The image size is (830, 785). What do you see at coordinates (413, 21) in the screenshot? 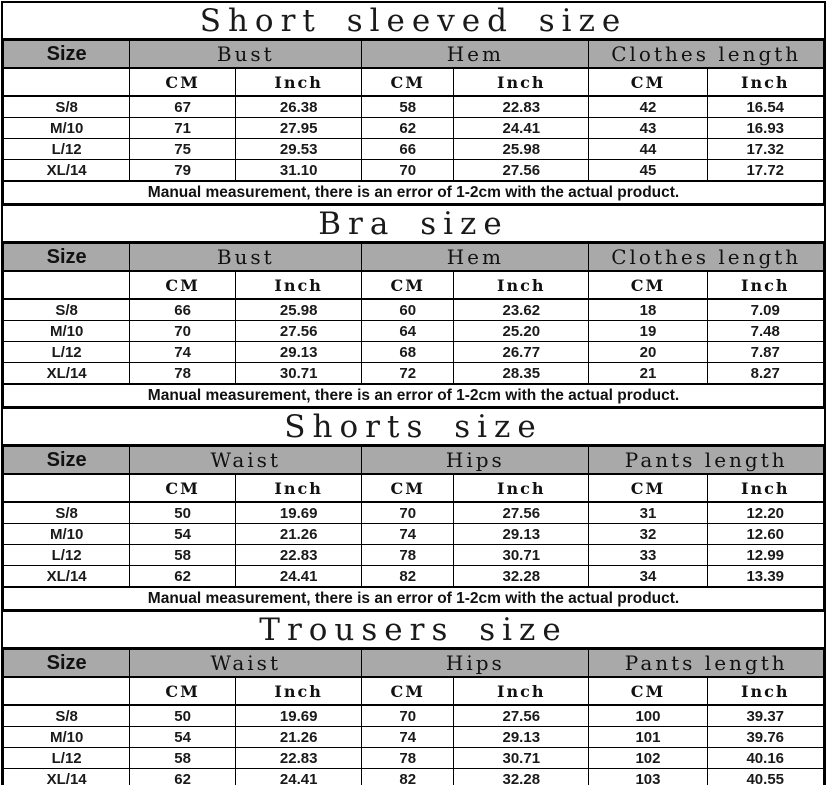
I see `chart-title: Short sleeved size` at bounding box center [413, 21].